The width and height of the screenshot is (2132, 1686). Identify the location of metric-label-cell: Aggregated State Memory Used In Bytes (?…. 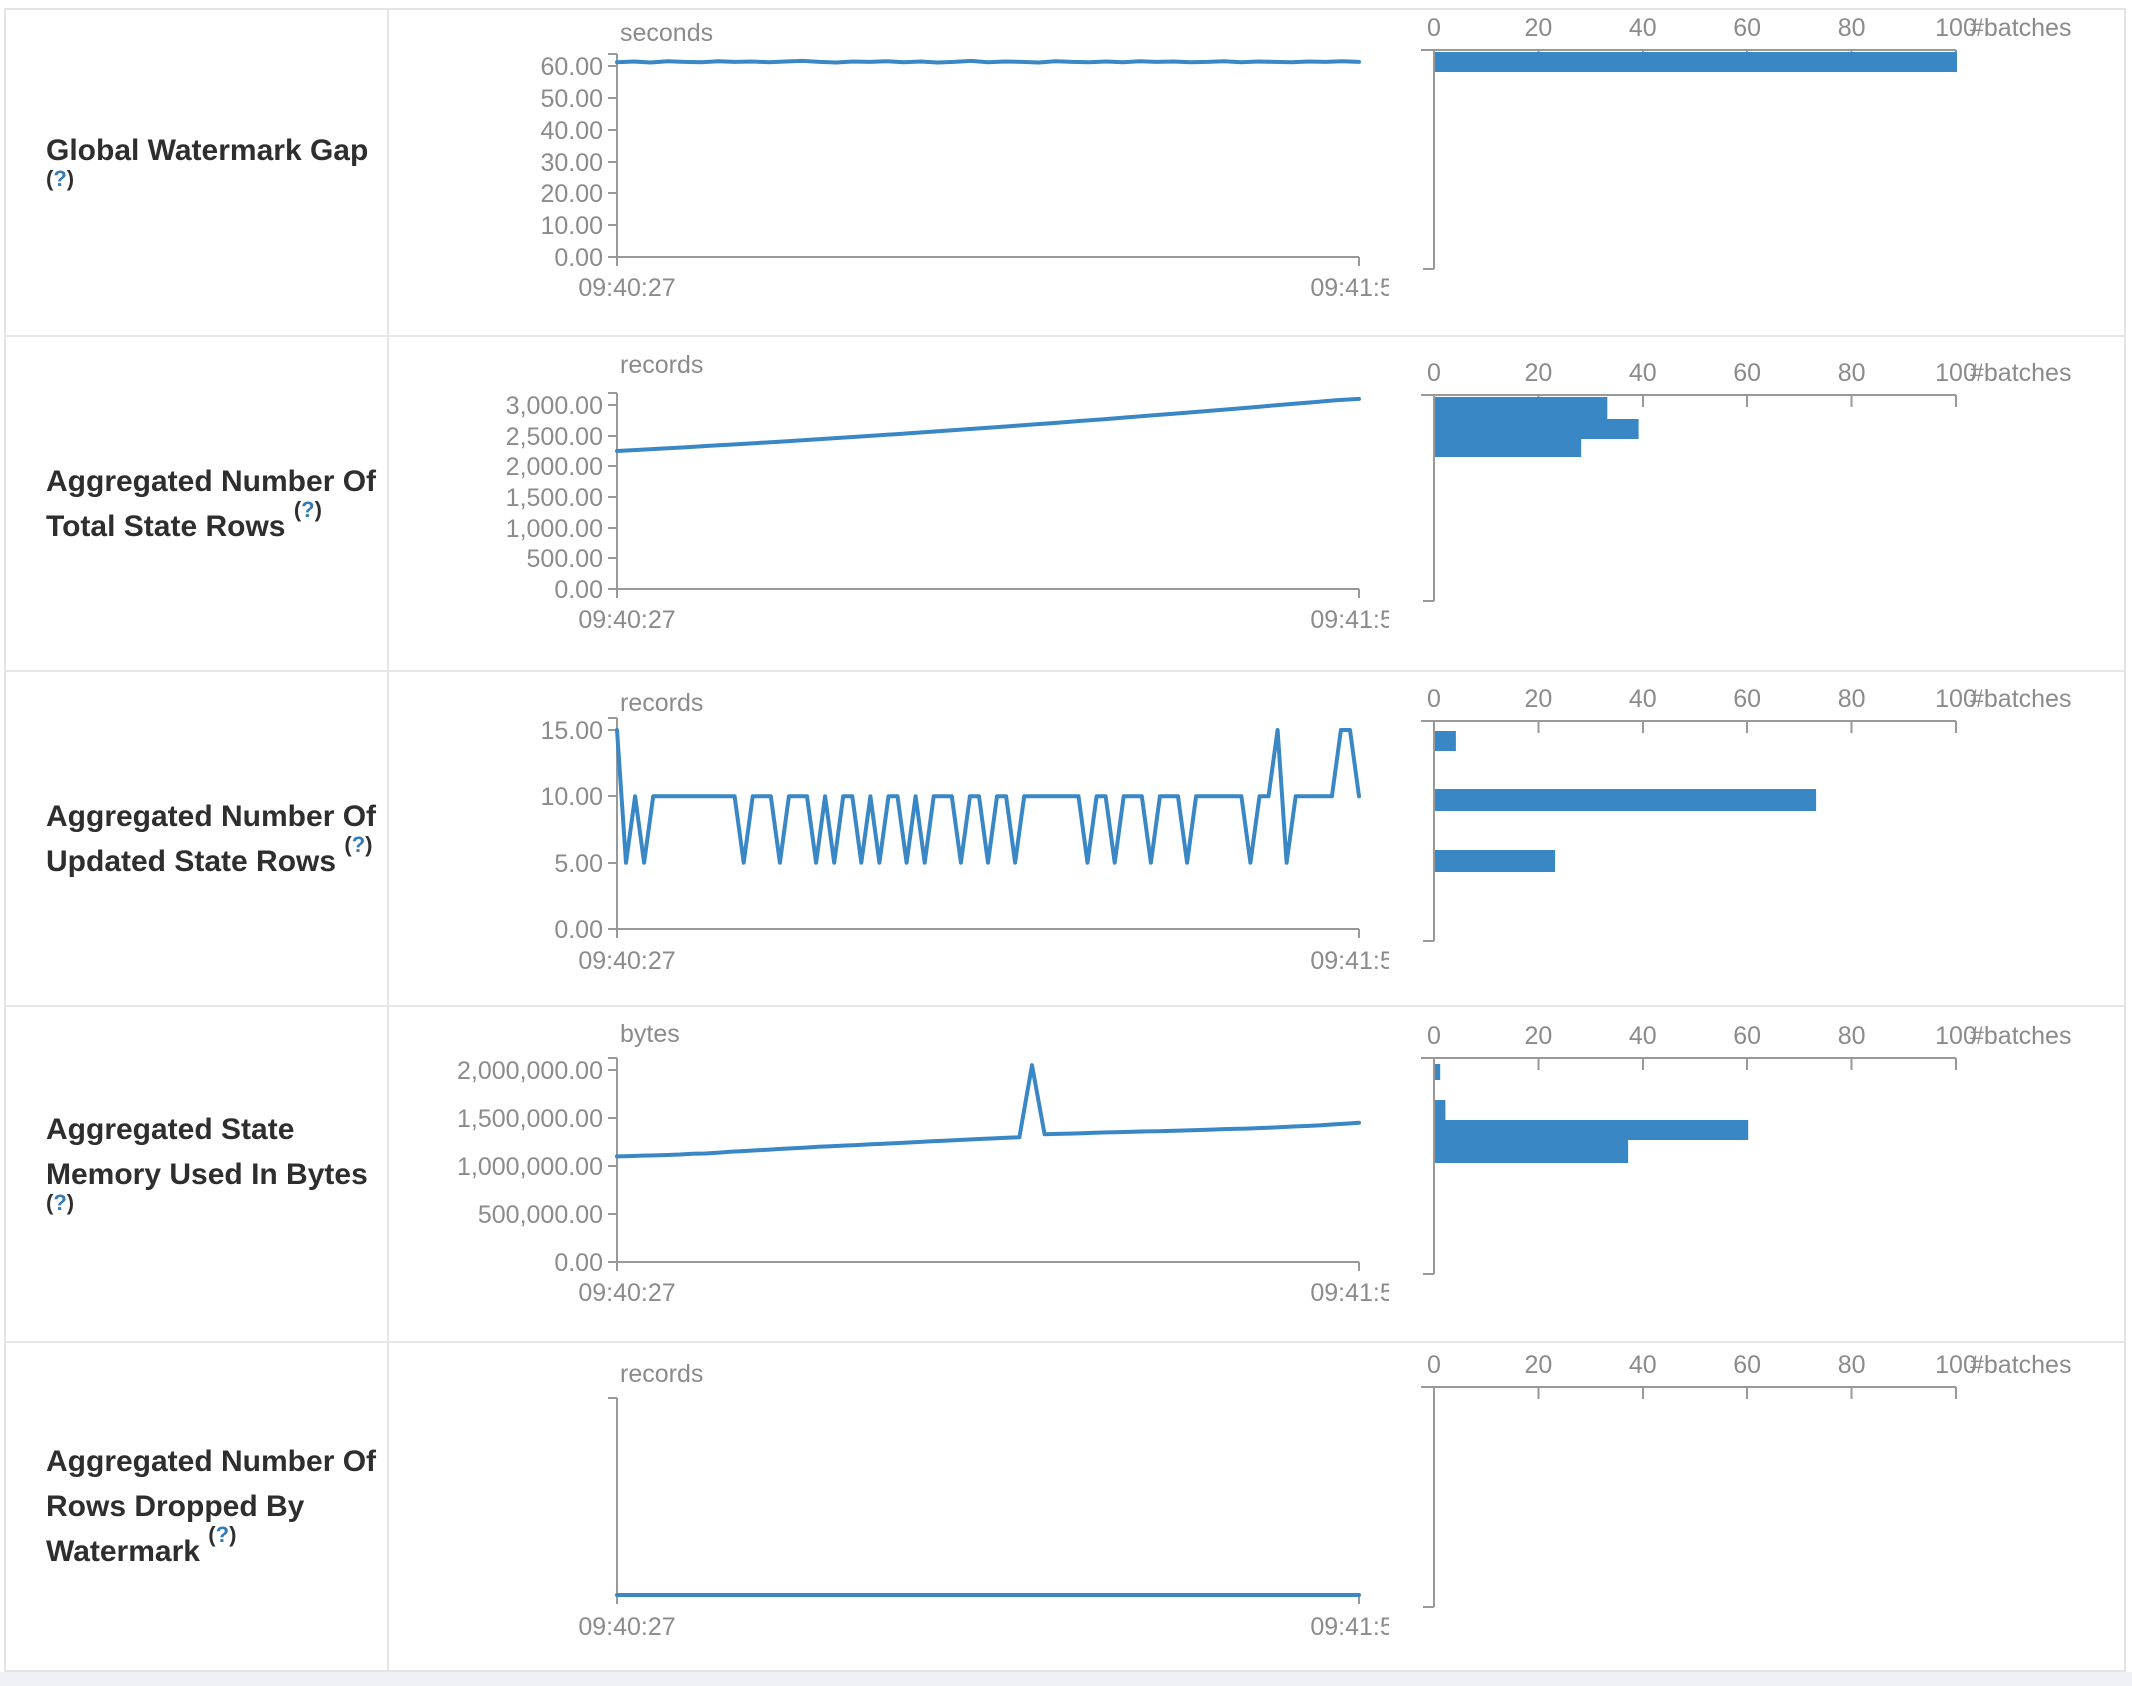
(197, 1174).